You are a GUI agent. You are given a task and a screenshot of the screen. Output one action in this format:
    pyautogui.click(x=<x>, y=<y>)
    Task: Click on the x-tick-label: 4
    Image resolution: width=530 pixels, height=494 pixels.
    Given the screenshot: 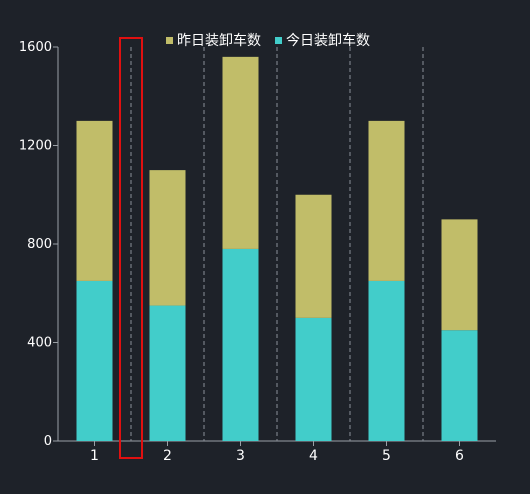 What is the action you would take?
    pyautogui.click(x=313, y=456)
    